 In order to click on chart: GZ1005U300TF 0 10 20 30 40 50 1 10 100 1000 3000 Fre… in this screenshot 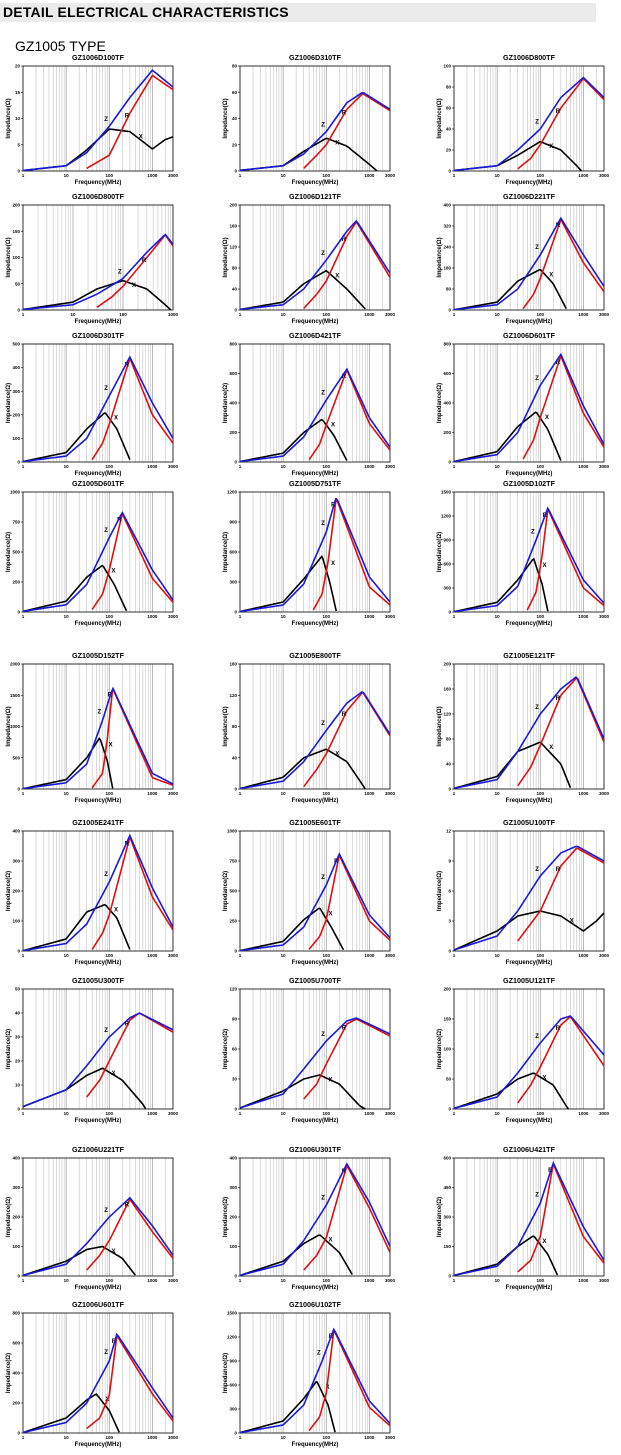, I will do `click(92, 1050)`.